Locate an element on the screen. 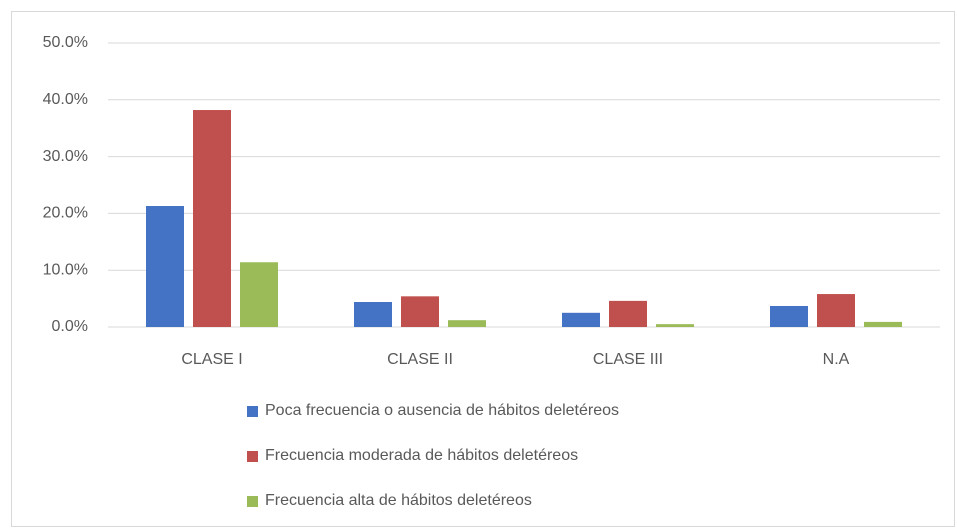 The height and width of the screenshot is (529, 957). x-tick-label: N.A is located at coordinates (836, 359).